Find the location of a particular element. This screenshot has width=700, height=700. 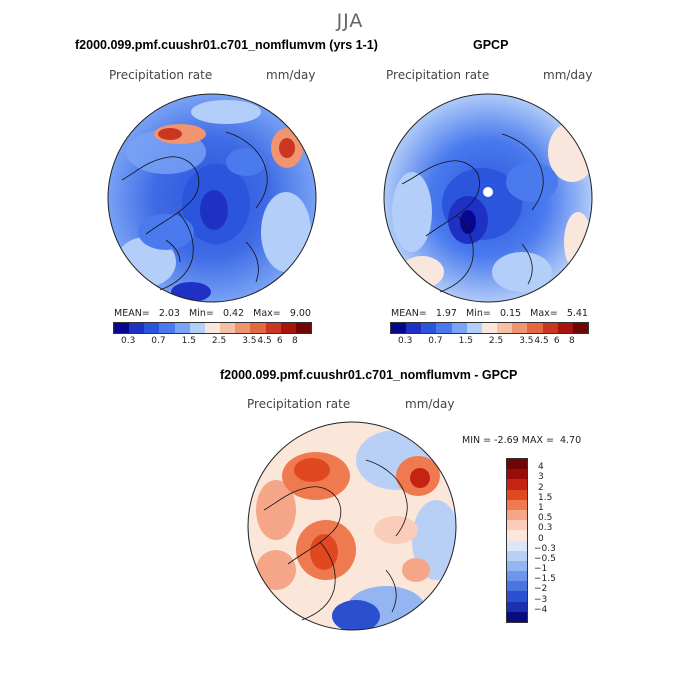

diff-colorbar-ticks: 4 3 2 1.5 1 0.5 0.3 0 −0.3 −0.5 −1 −1.5 −2 −3 −4 is located at coordinates (556, 539).